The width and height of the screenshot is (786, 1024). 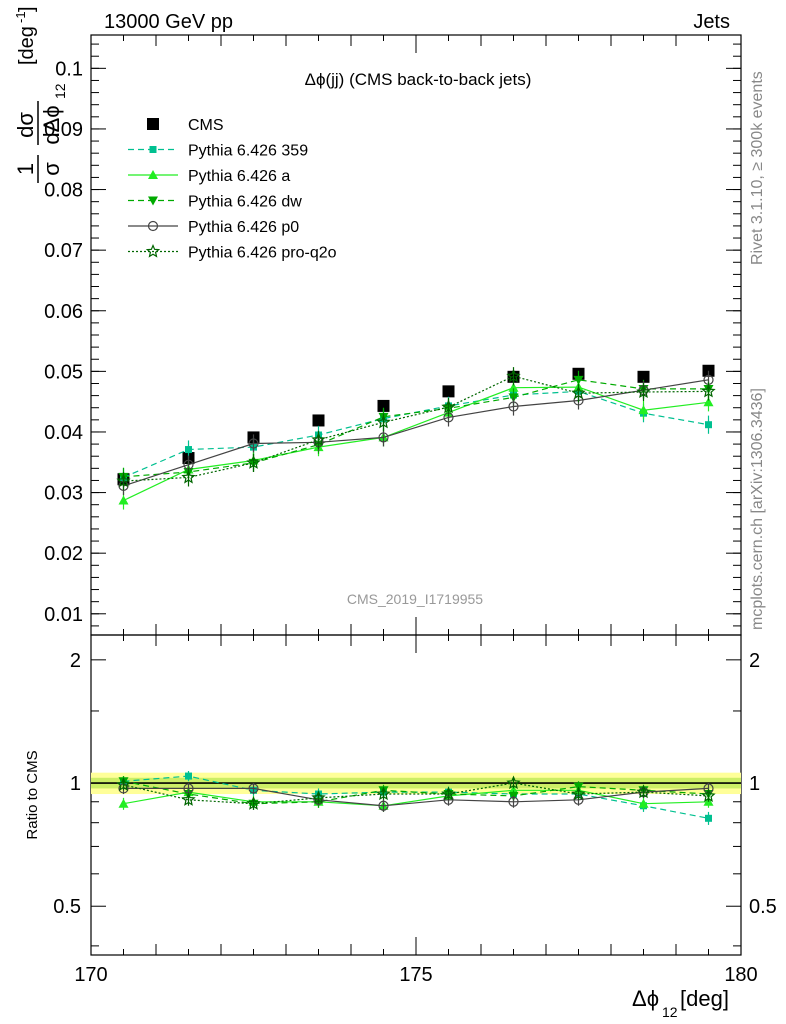 What do you see at coordinates (754, 661) in the screenshot?
I see `ratio-y-tick-label-right: 2` at bounding box center [754, 661].